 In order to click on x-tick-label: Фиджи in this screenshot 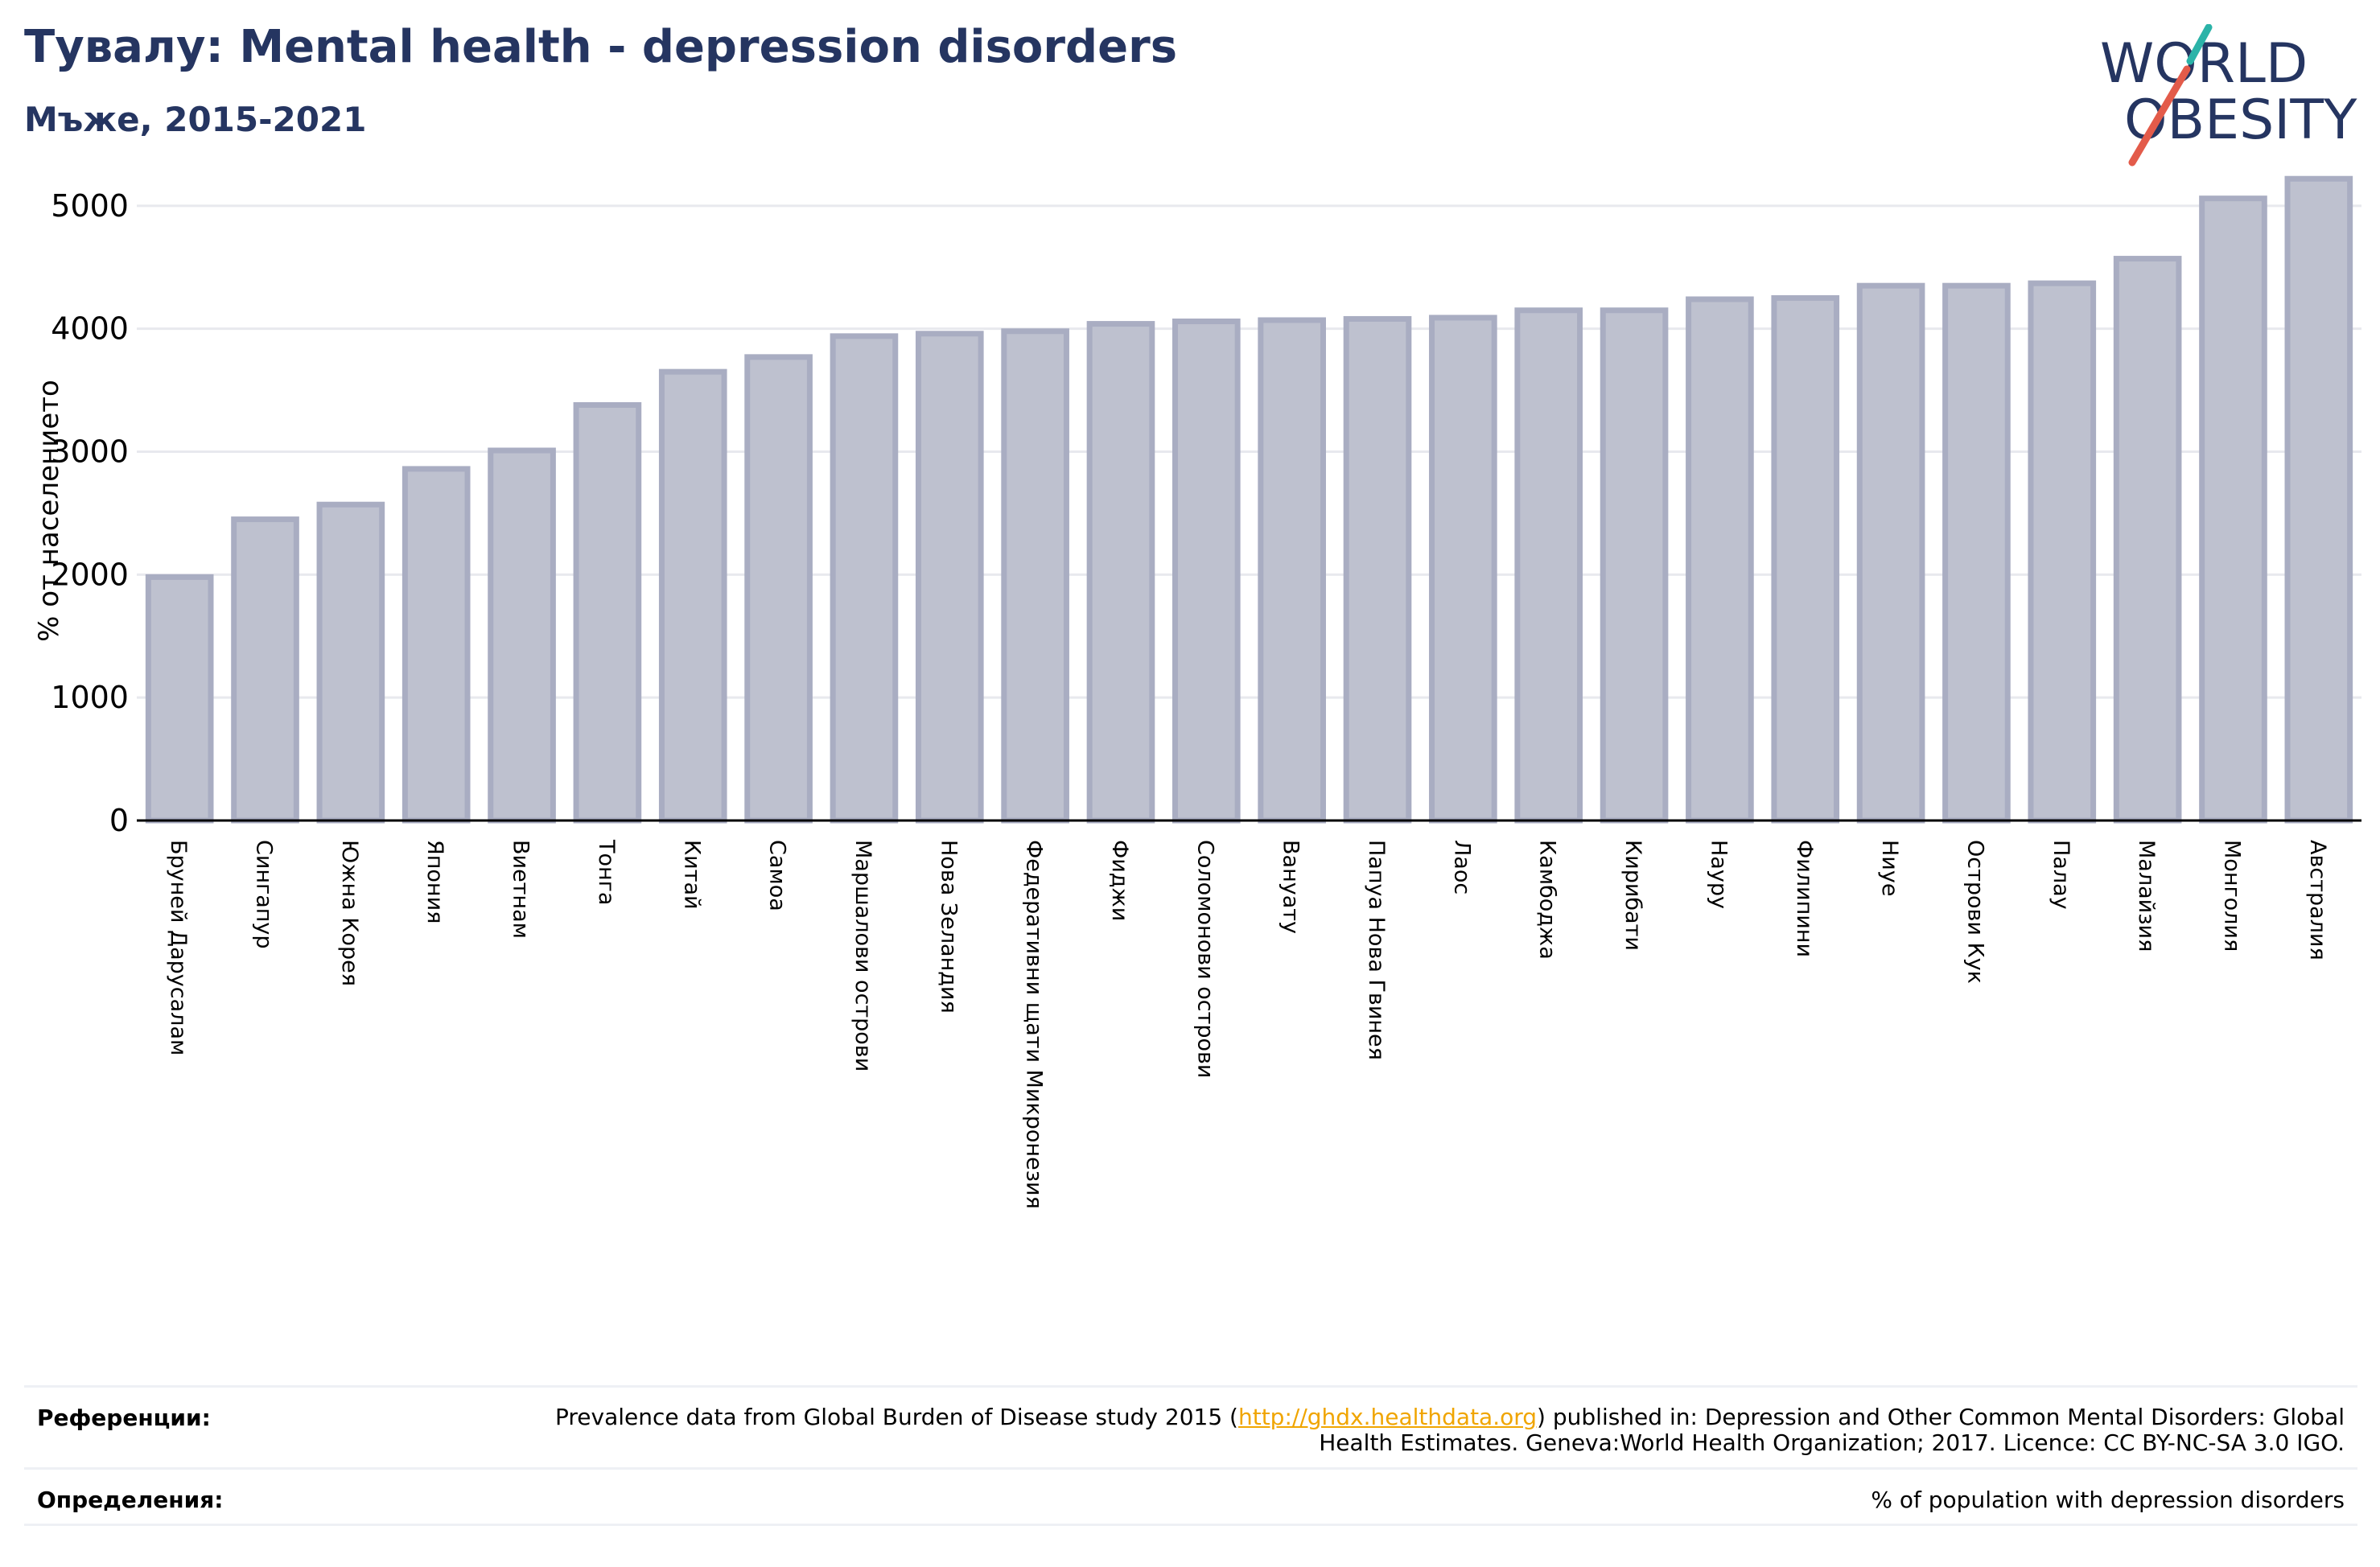, I will do `click(1119, 881)`.